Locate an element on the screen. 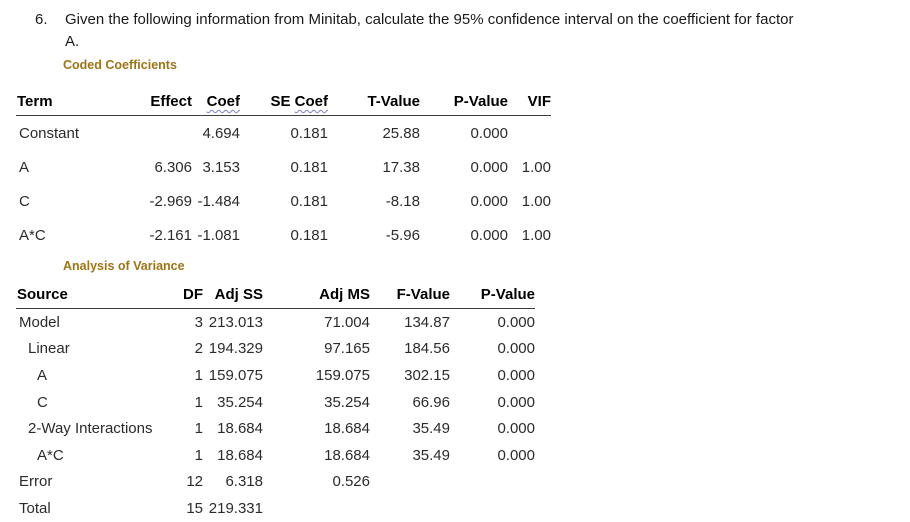 Image resolution: width=910 pixels, height=522 pixels. table-row: A 1 159.075 159.075 302.15 0.000 is located at coordinates (275, 375).